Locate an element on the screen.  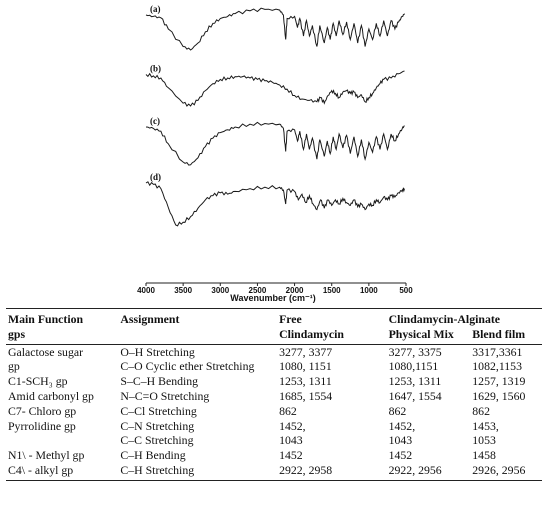
x-tick-label: 1500 is located at coordinates (332, 290).